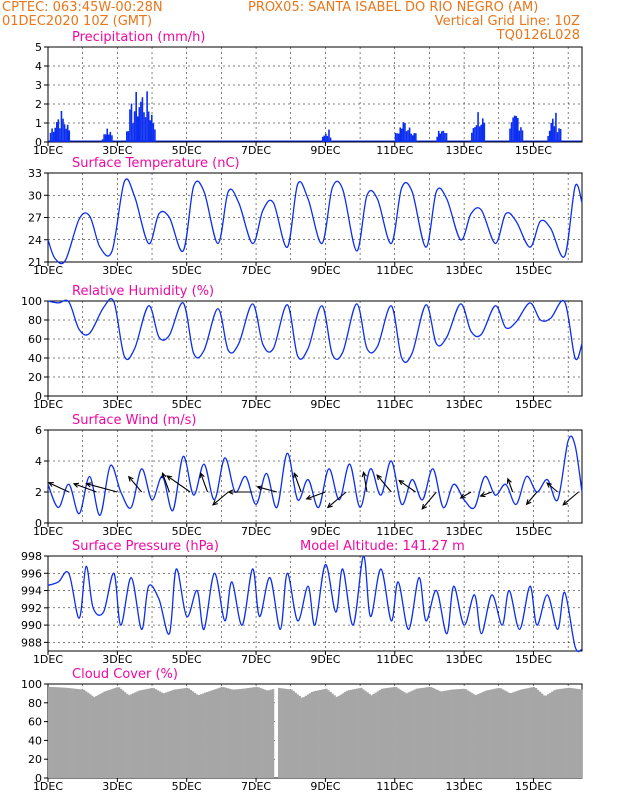  Describe the element at coordinates (77, 21) in the screenshot. I see `header-left-line2: 01DEC2020 10Z (GMT)` at that location.